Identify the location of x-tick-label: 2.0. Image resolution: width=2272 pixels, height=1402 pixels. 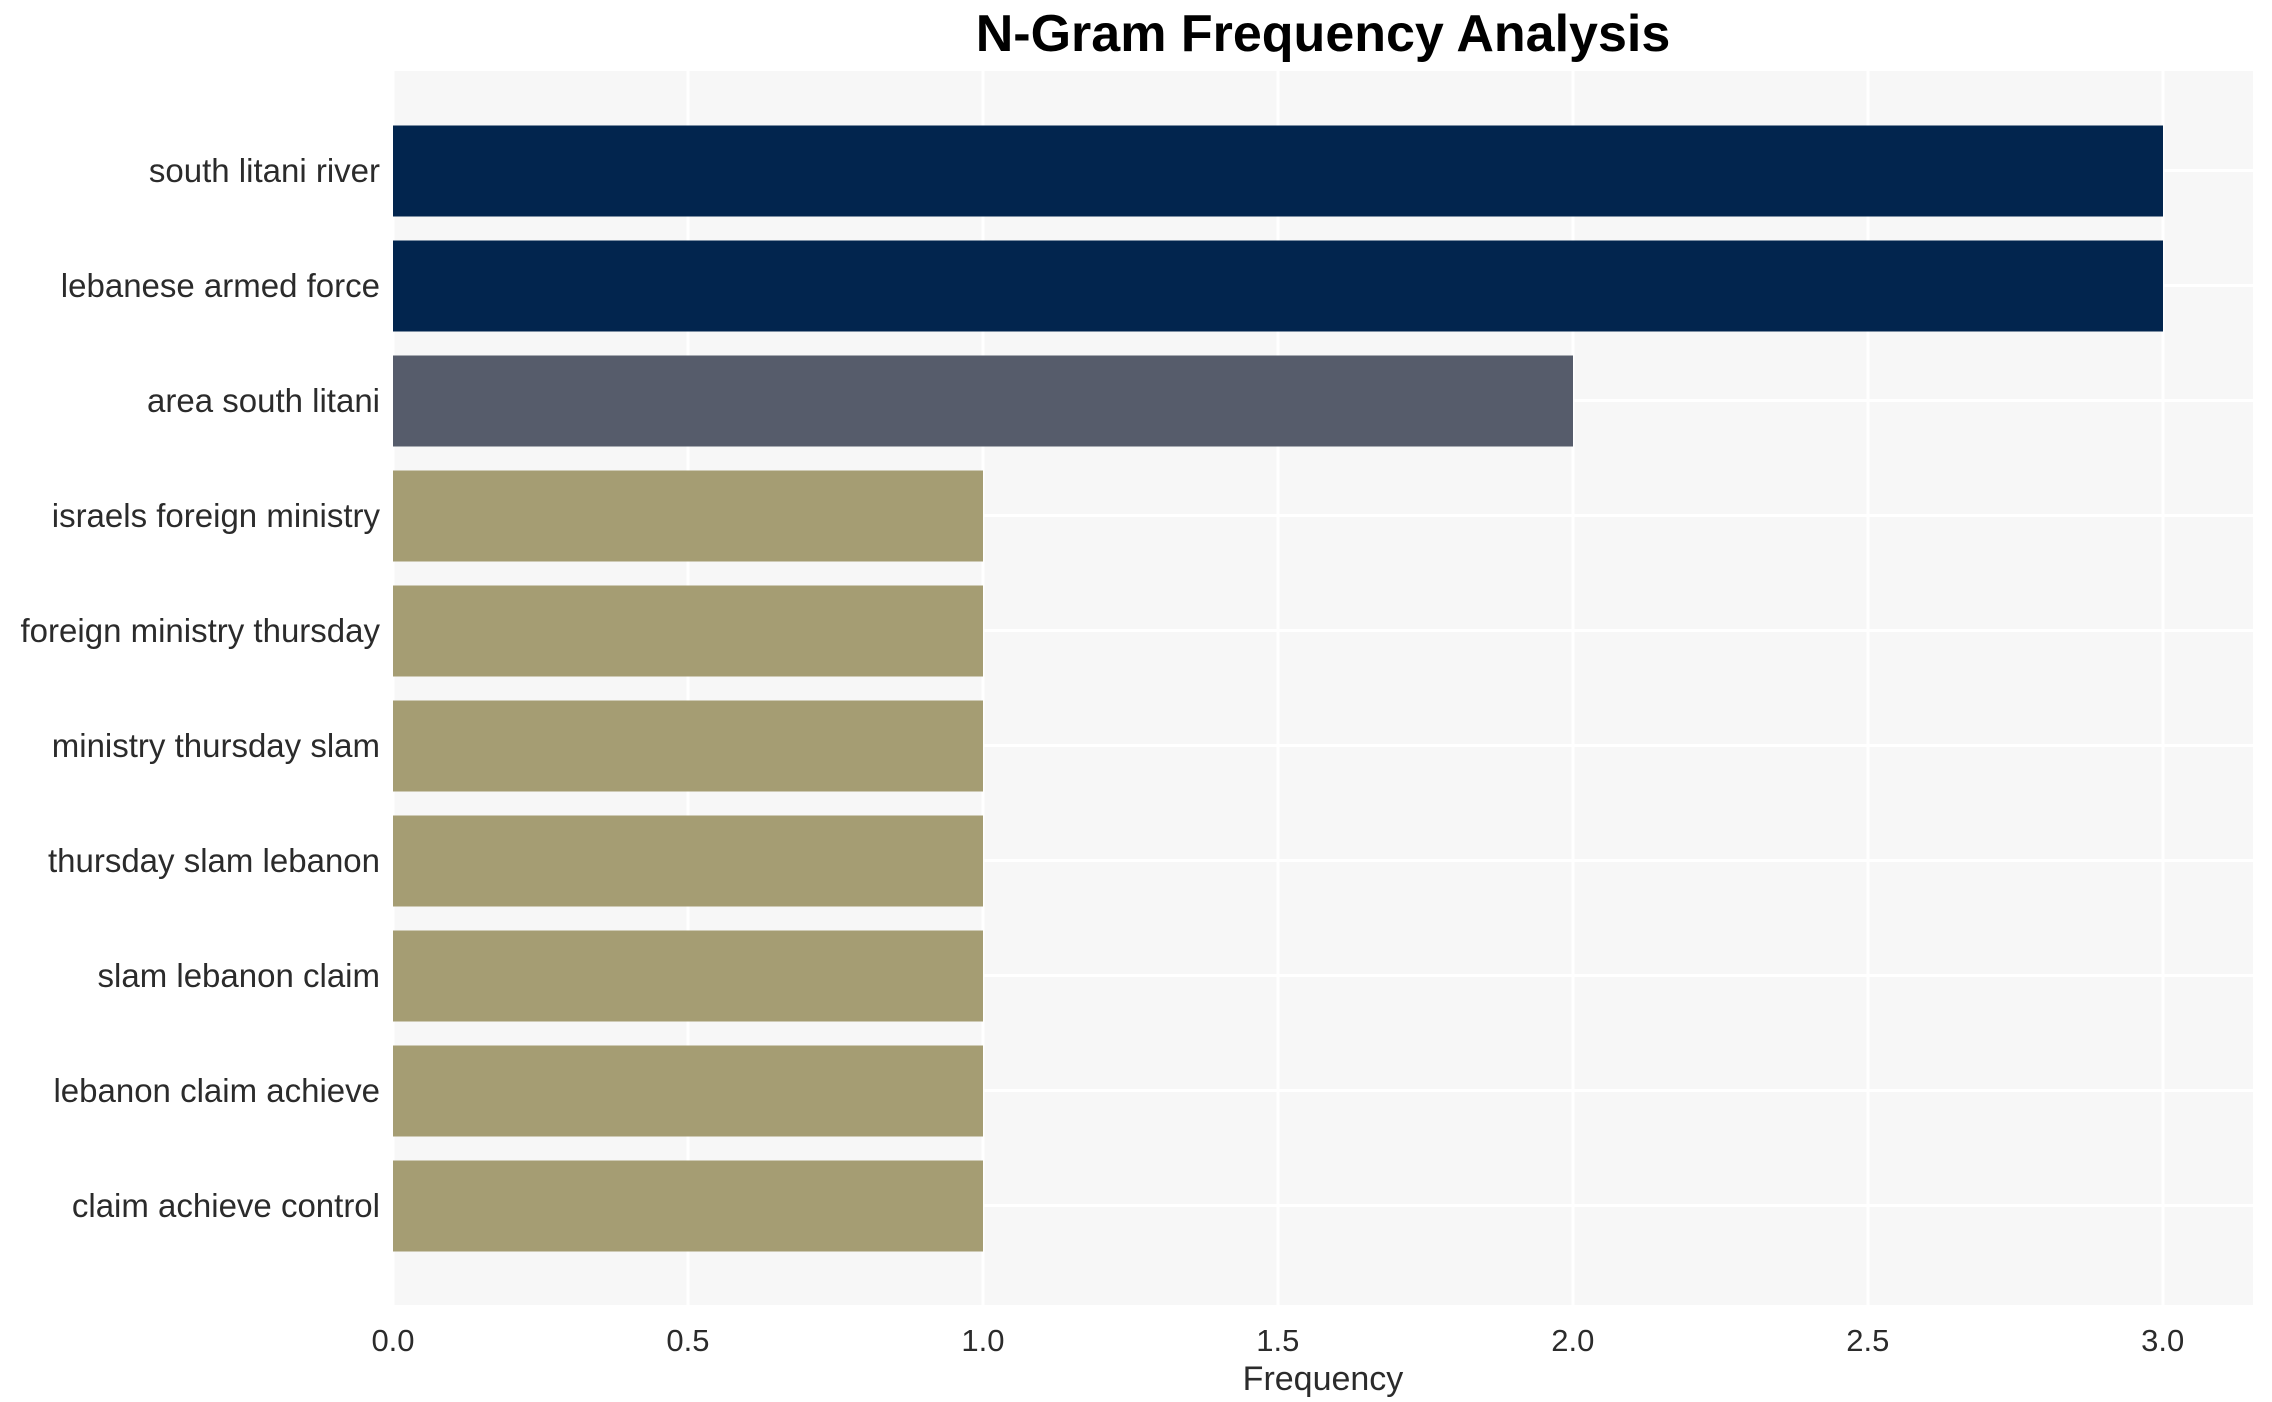
(1573, 1340).